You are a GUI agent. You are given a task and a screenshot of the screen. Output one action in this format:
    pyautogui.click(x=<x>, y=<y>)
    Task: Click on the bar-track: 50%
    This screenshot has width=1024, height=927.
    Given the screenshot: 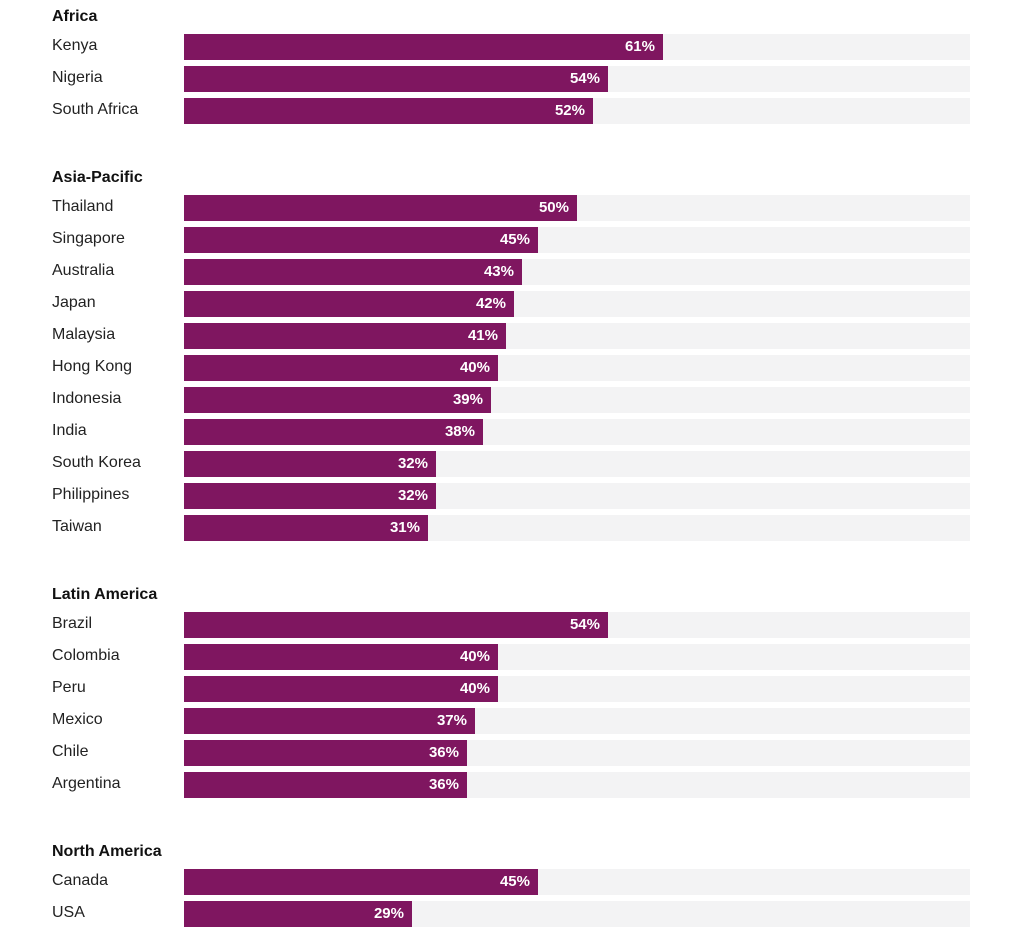 What is the action you would take?
    pyautogui.click(x=577, y=208)
    